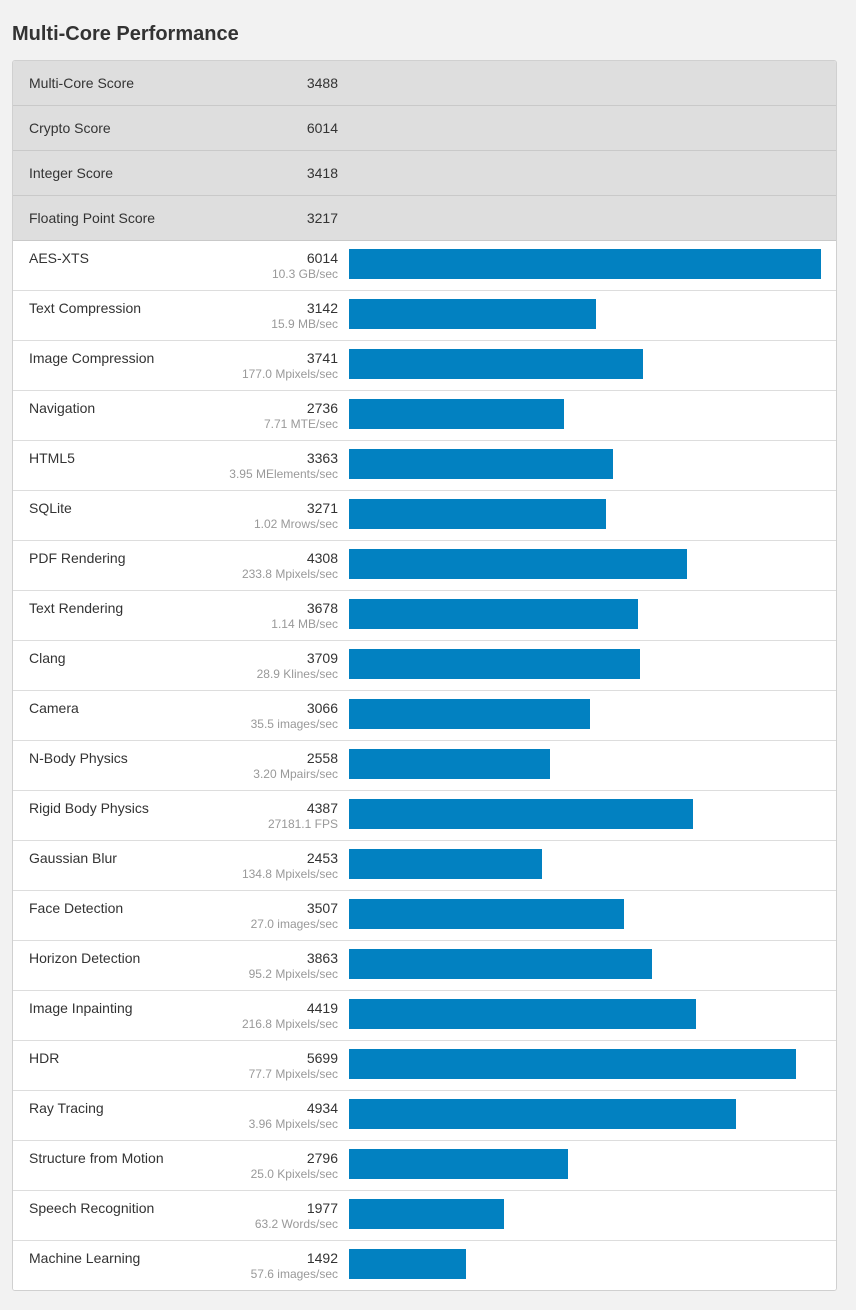 The image size is (856, 1310). What do you see at coordinates (294, 924) in the screenshot?
I see `benchmark-rate: 27.0 images/sec` at bounding box center [294, 924].